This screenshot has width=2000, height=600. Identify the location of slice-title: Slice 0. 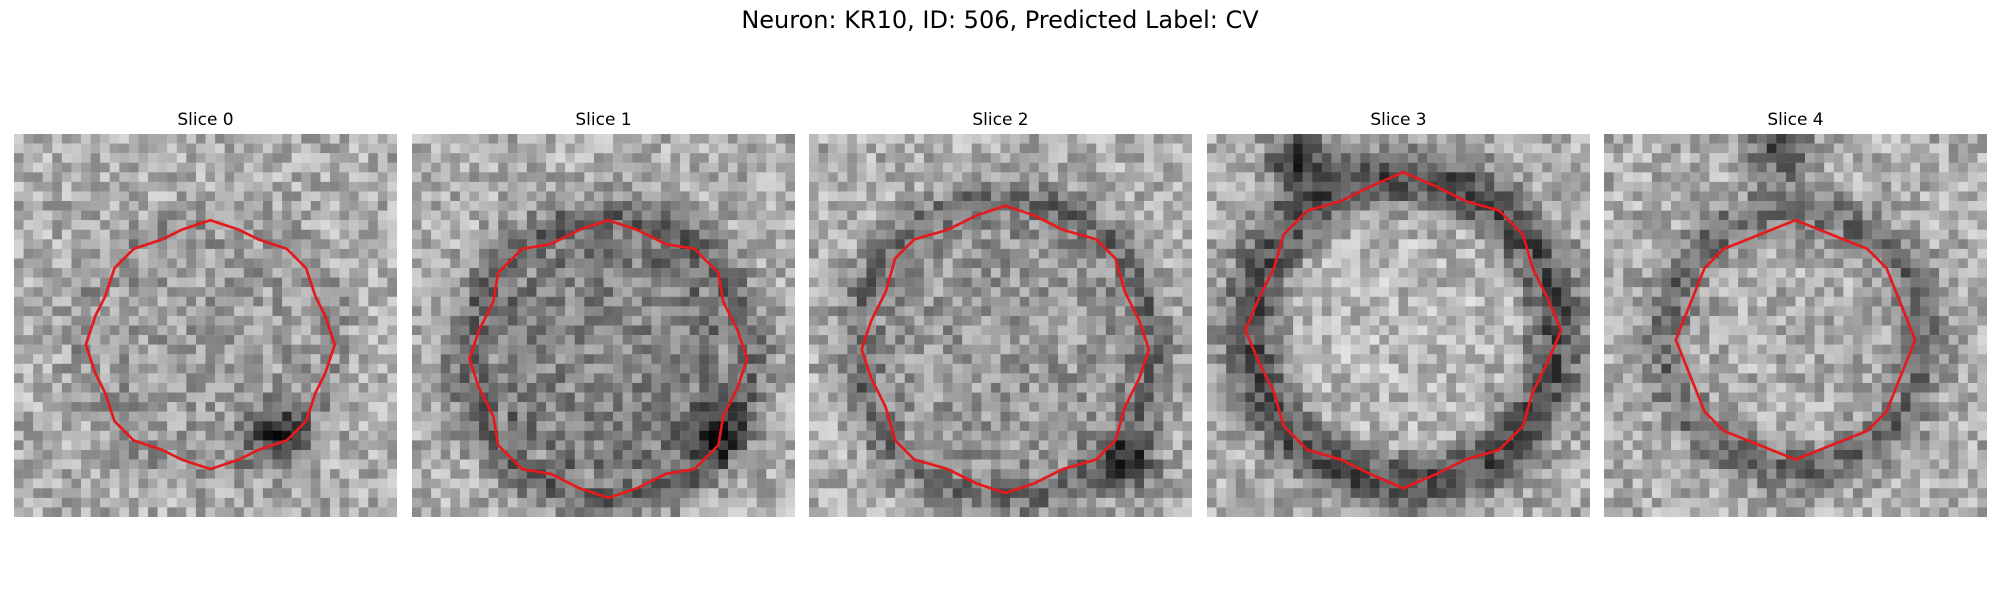
(205, 120).